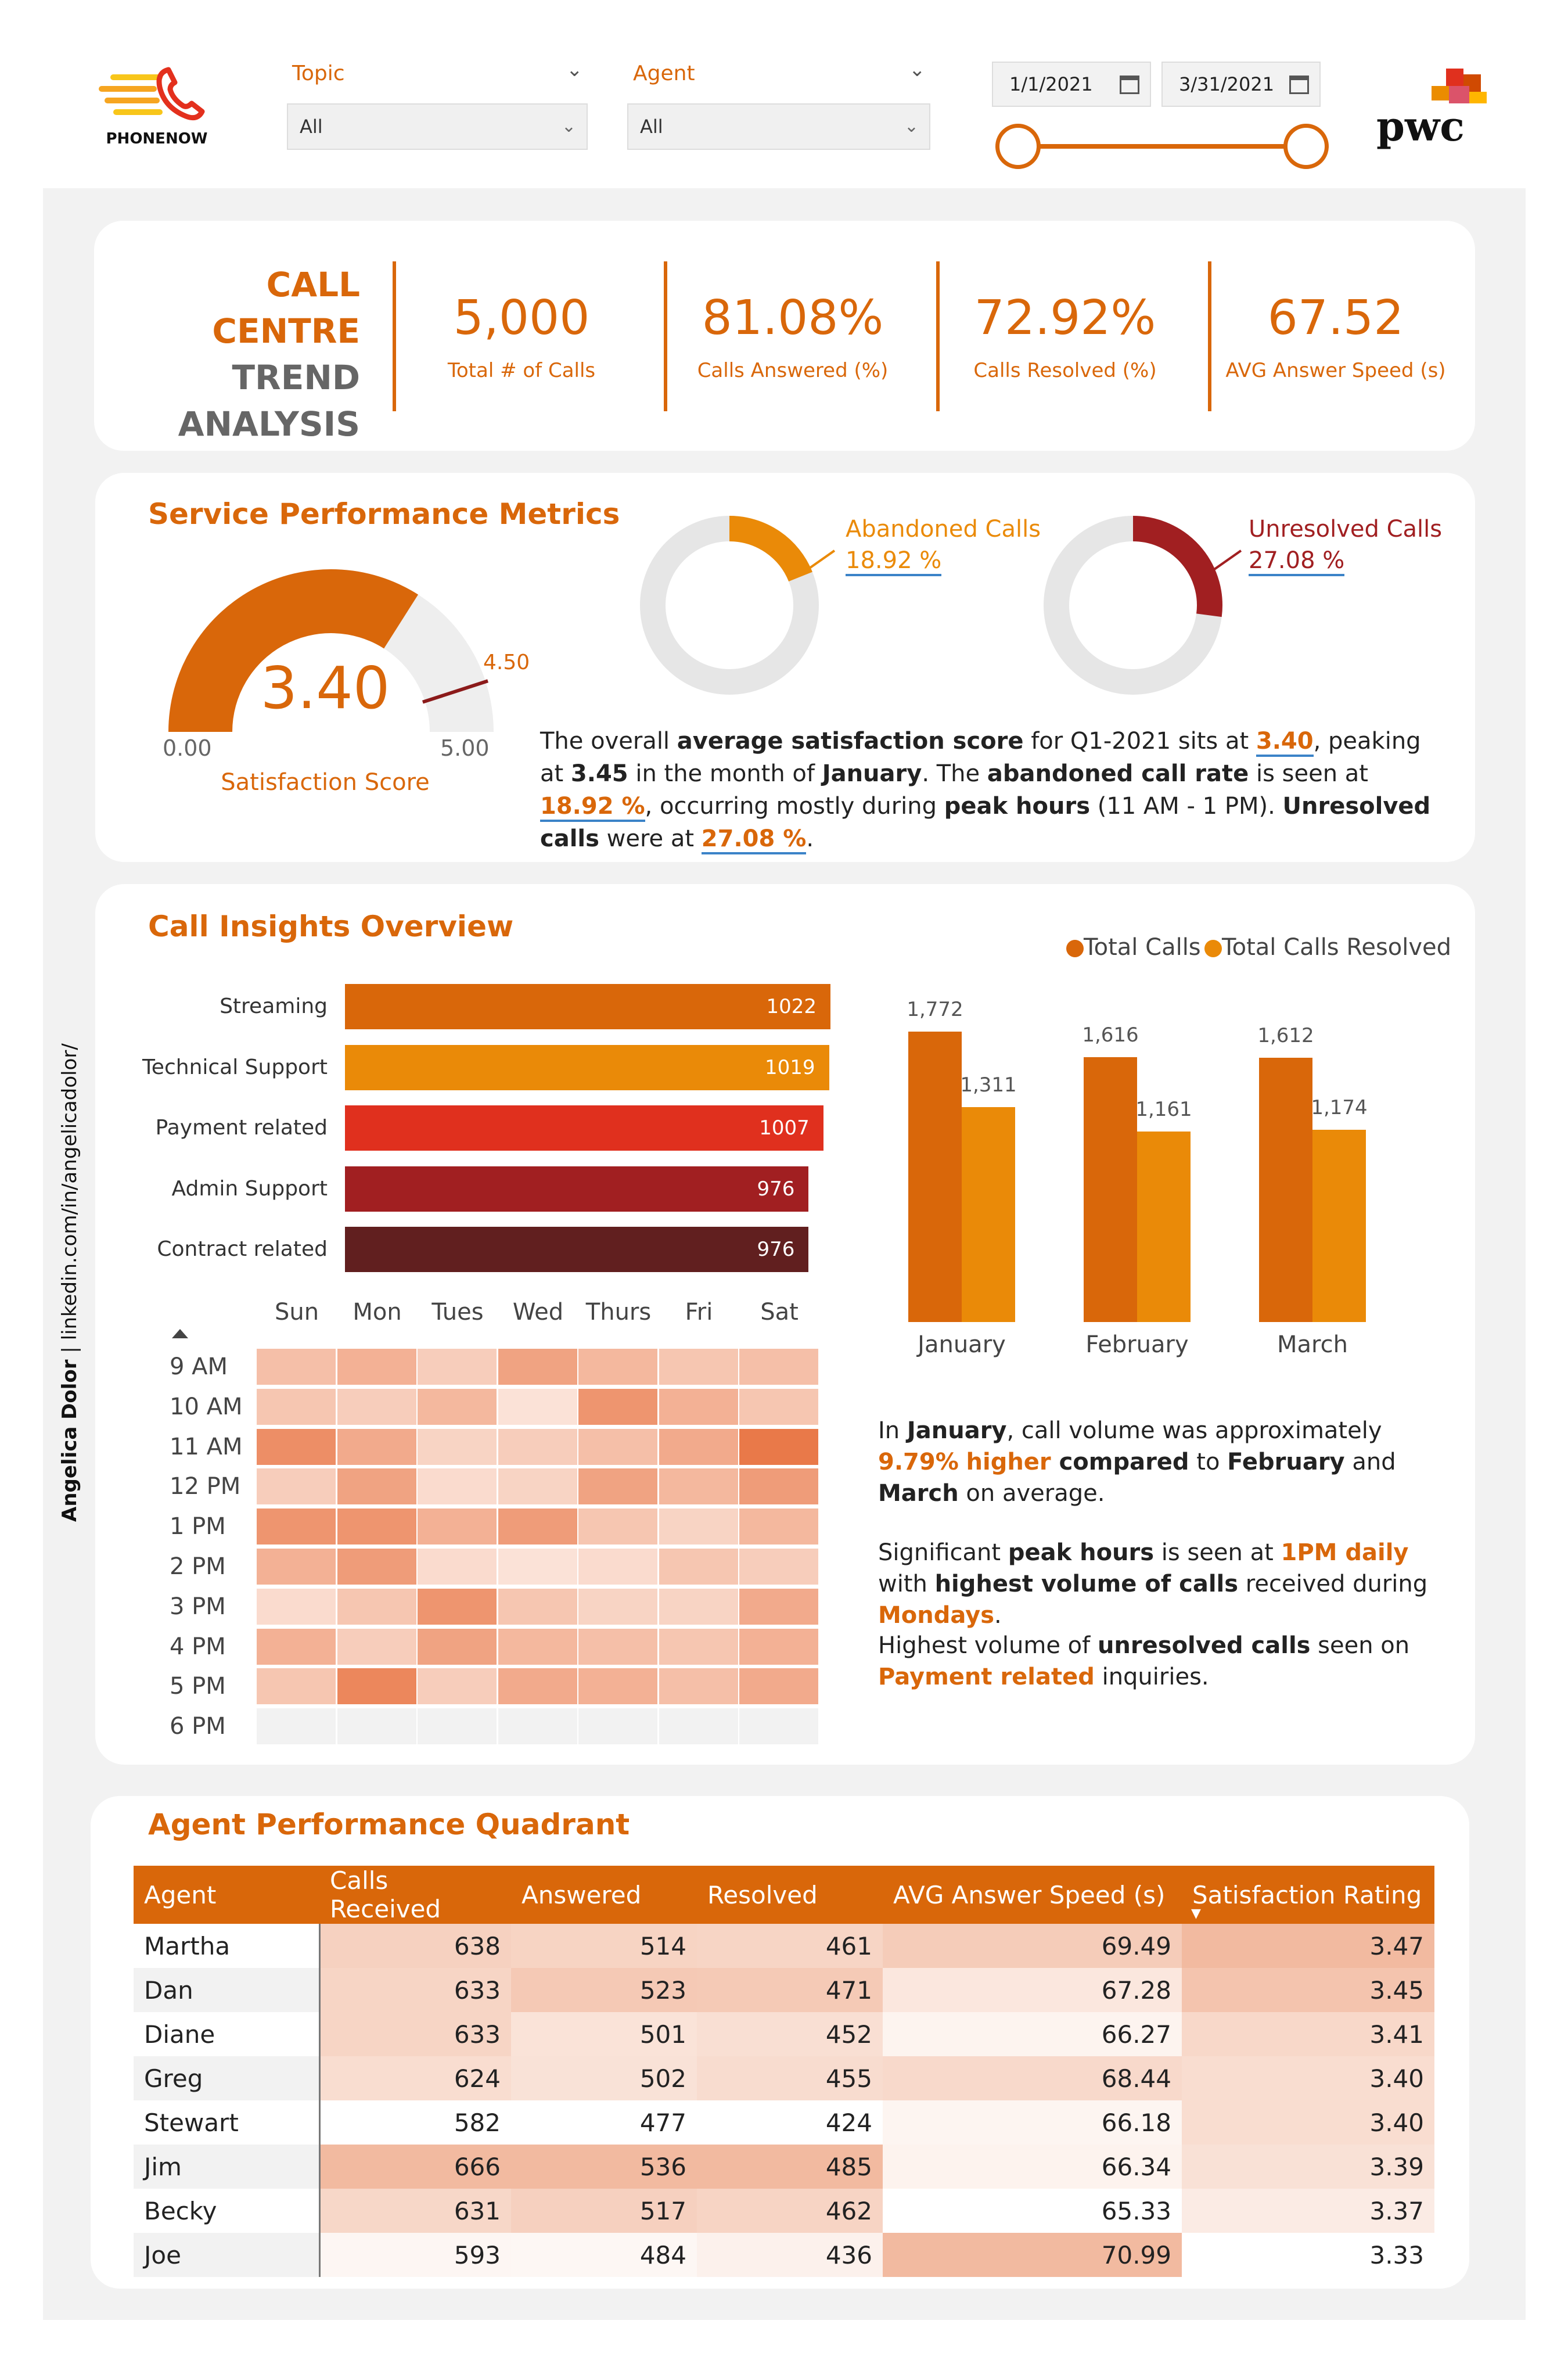  I want to click on table-cell-received: 638, so click(415, 1946).